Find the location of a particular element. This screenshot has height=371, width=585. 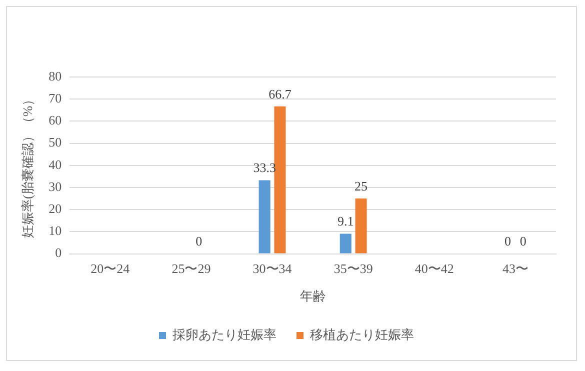

y-axis-title: 妊娠率(胎嚢確認）（%） is located at coordinates (28, 165).